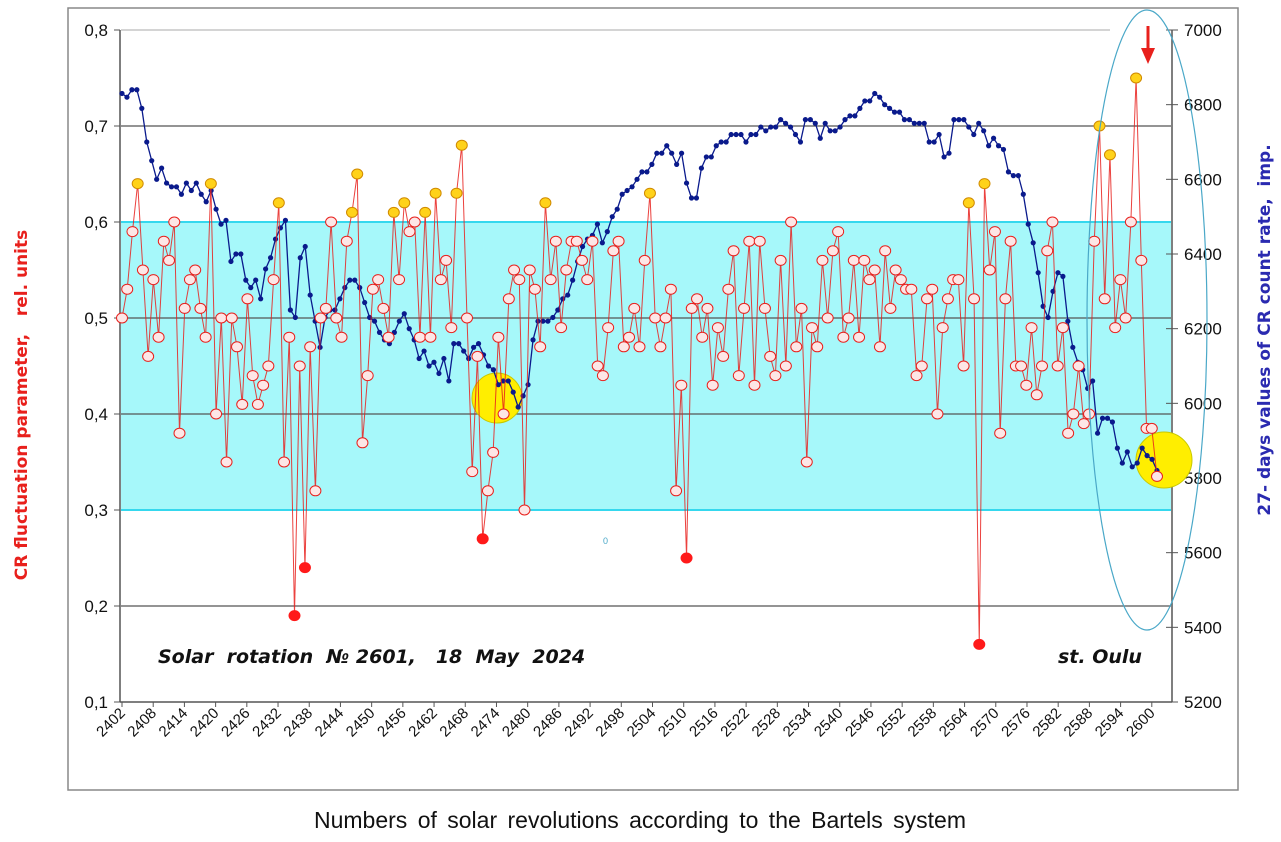 The height and width of the screenshot is (842, 1281). What do you see at coordinates (1203, 179) in the screenshot?
I see `y-right-tick-label: 6600` at bounding box center [1203, 179].